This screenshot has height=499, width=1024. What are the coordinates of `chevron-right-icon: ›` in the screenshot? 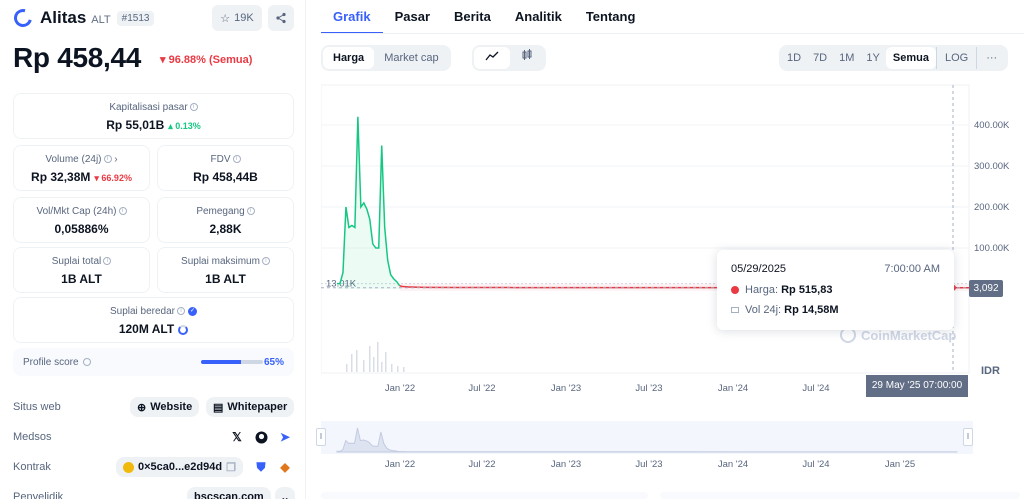 It's located at (116, 159).